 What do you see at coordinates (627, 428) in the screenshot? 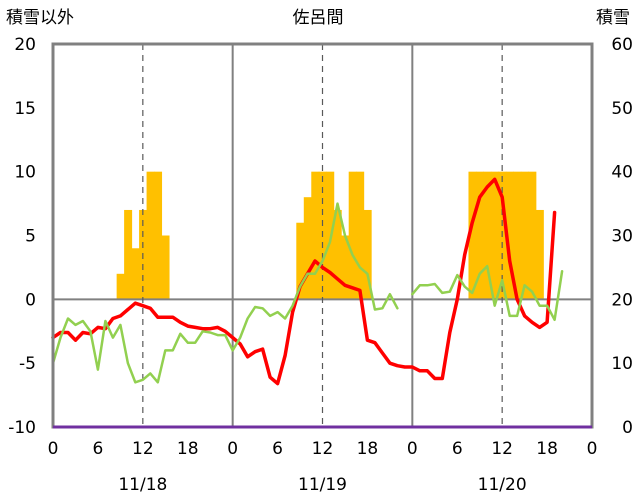
I see `right-y-tick-label: 0` at bounding box center [627, 428].